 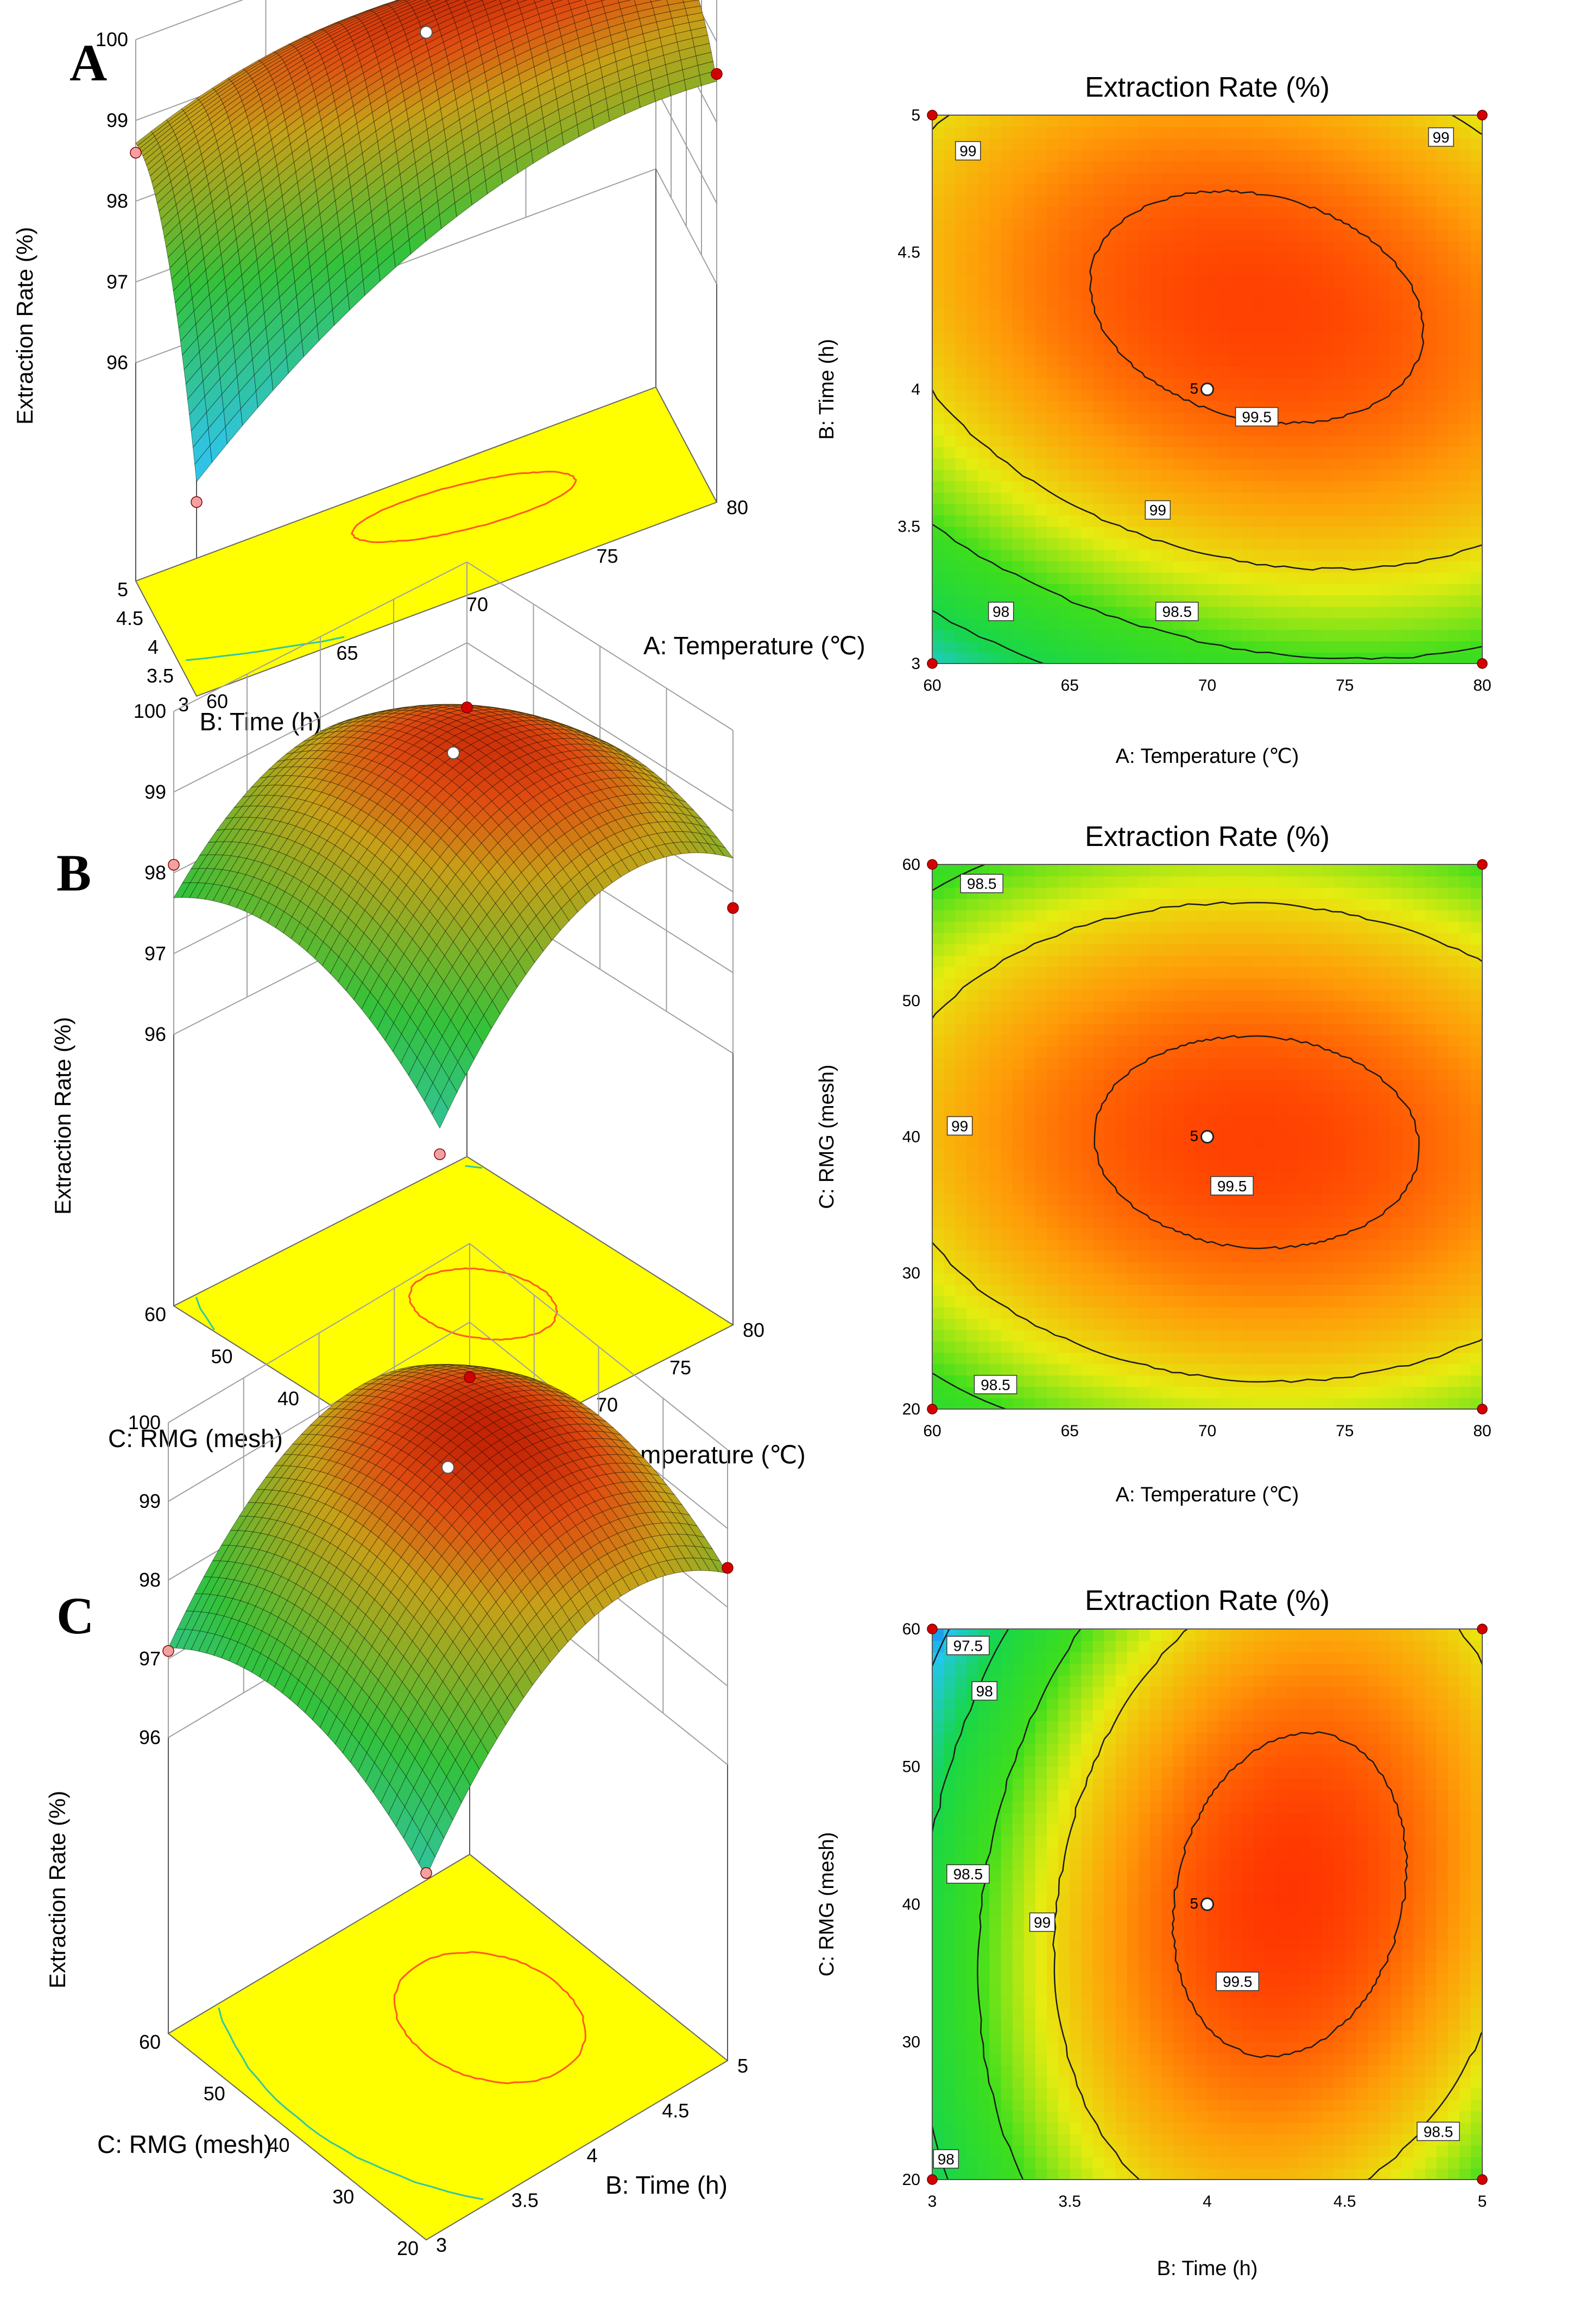 I want to click on z-tick-label: 100, so click(x=150, y=711).